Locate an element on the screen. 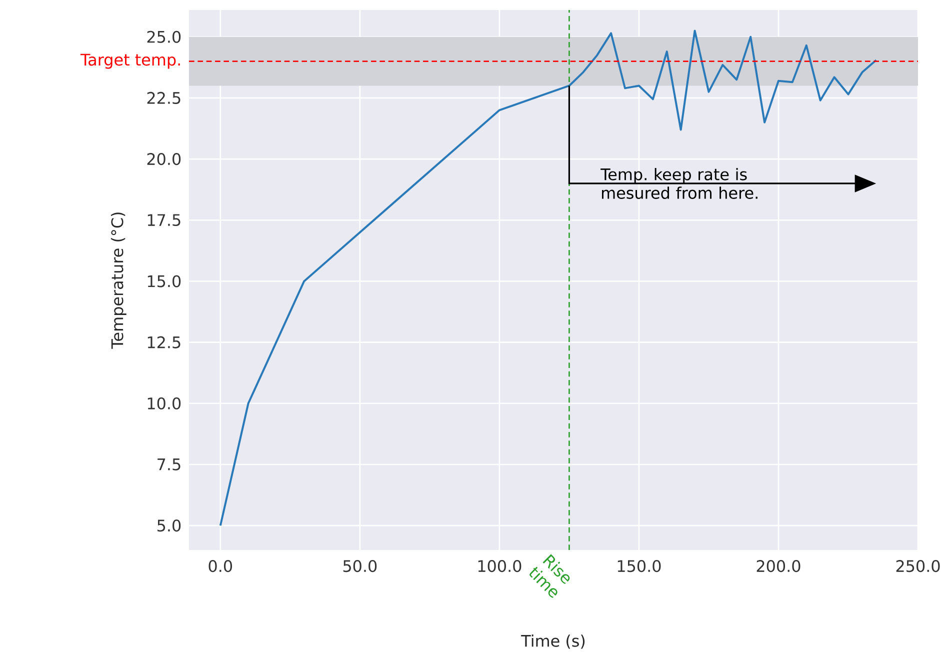  y-tick-label: 22.5 is located at coordinates (163, 98).